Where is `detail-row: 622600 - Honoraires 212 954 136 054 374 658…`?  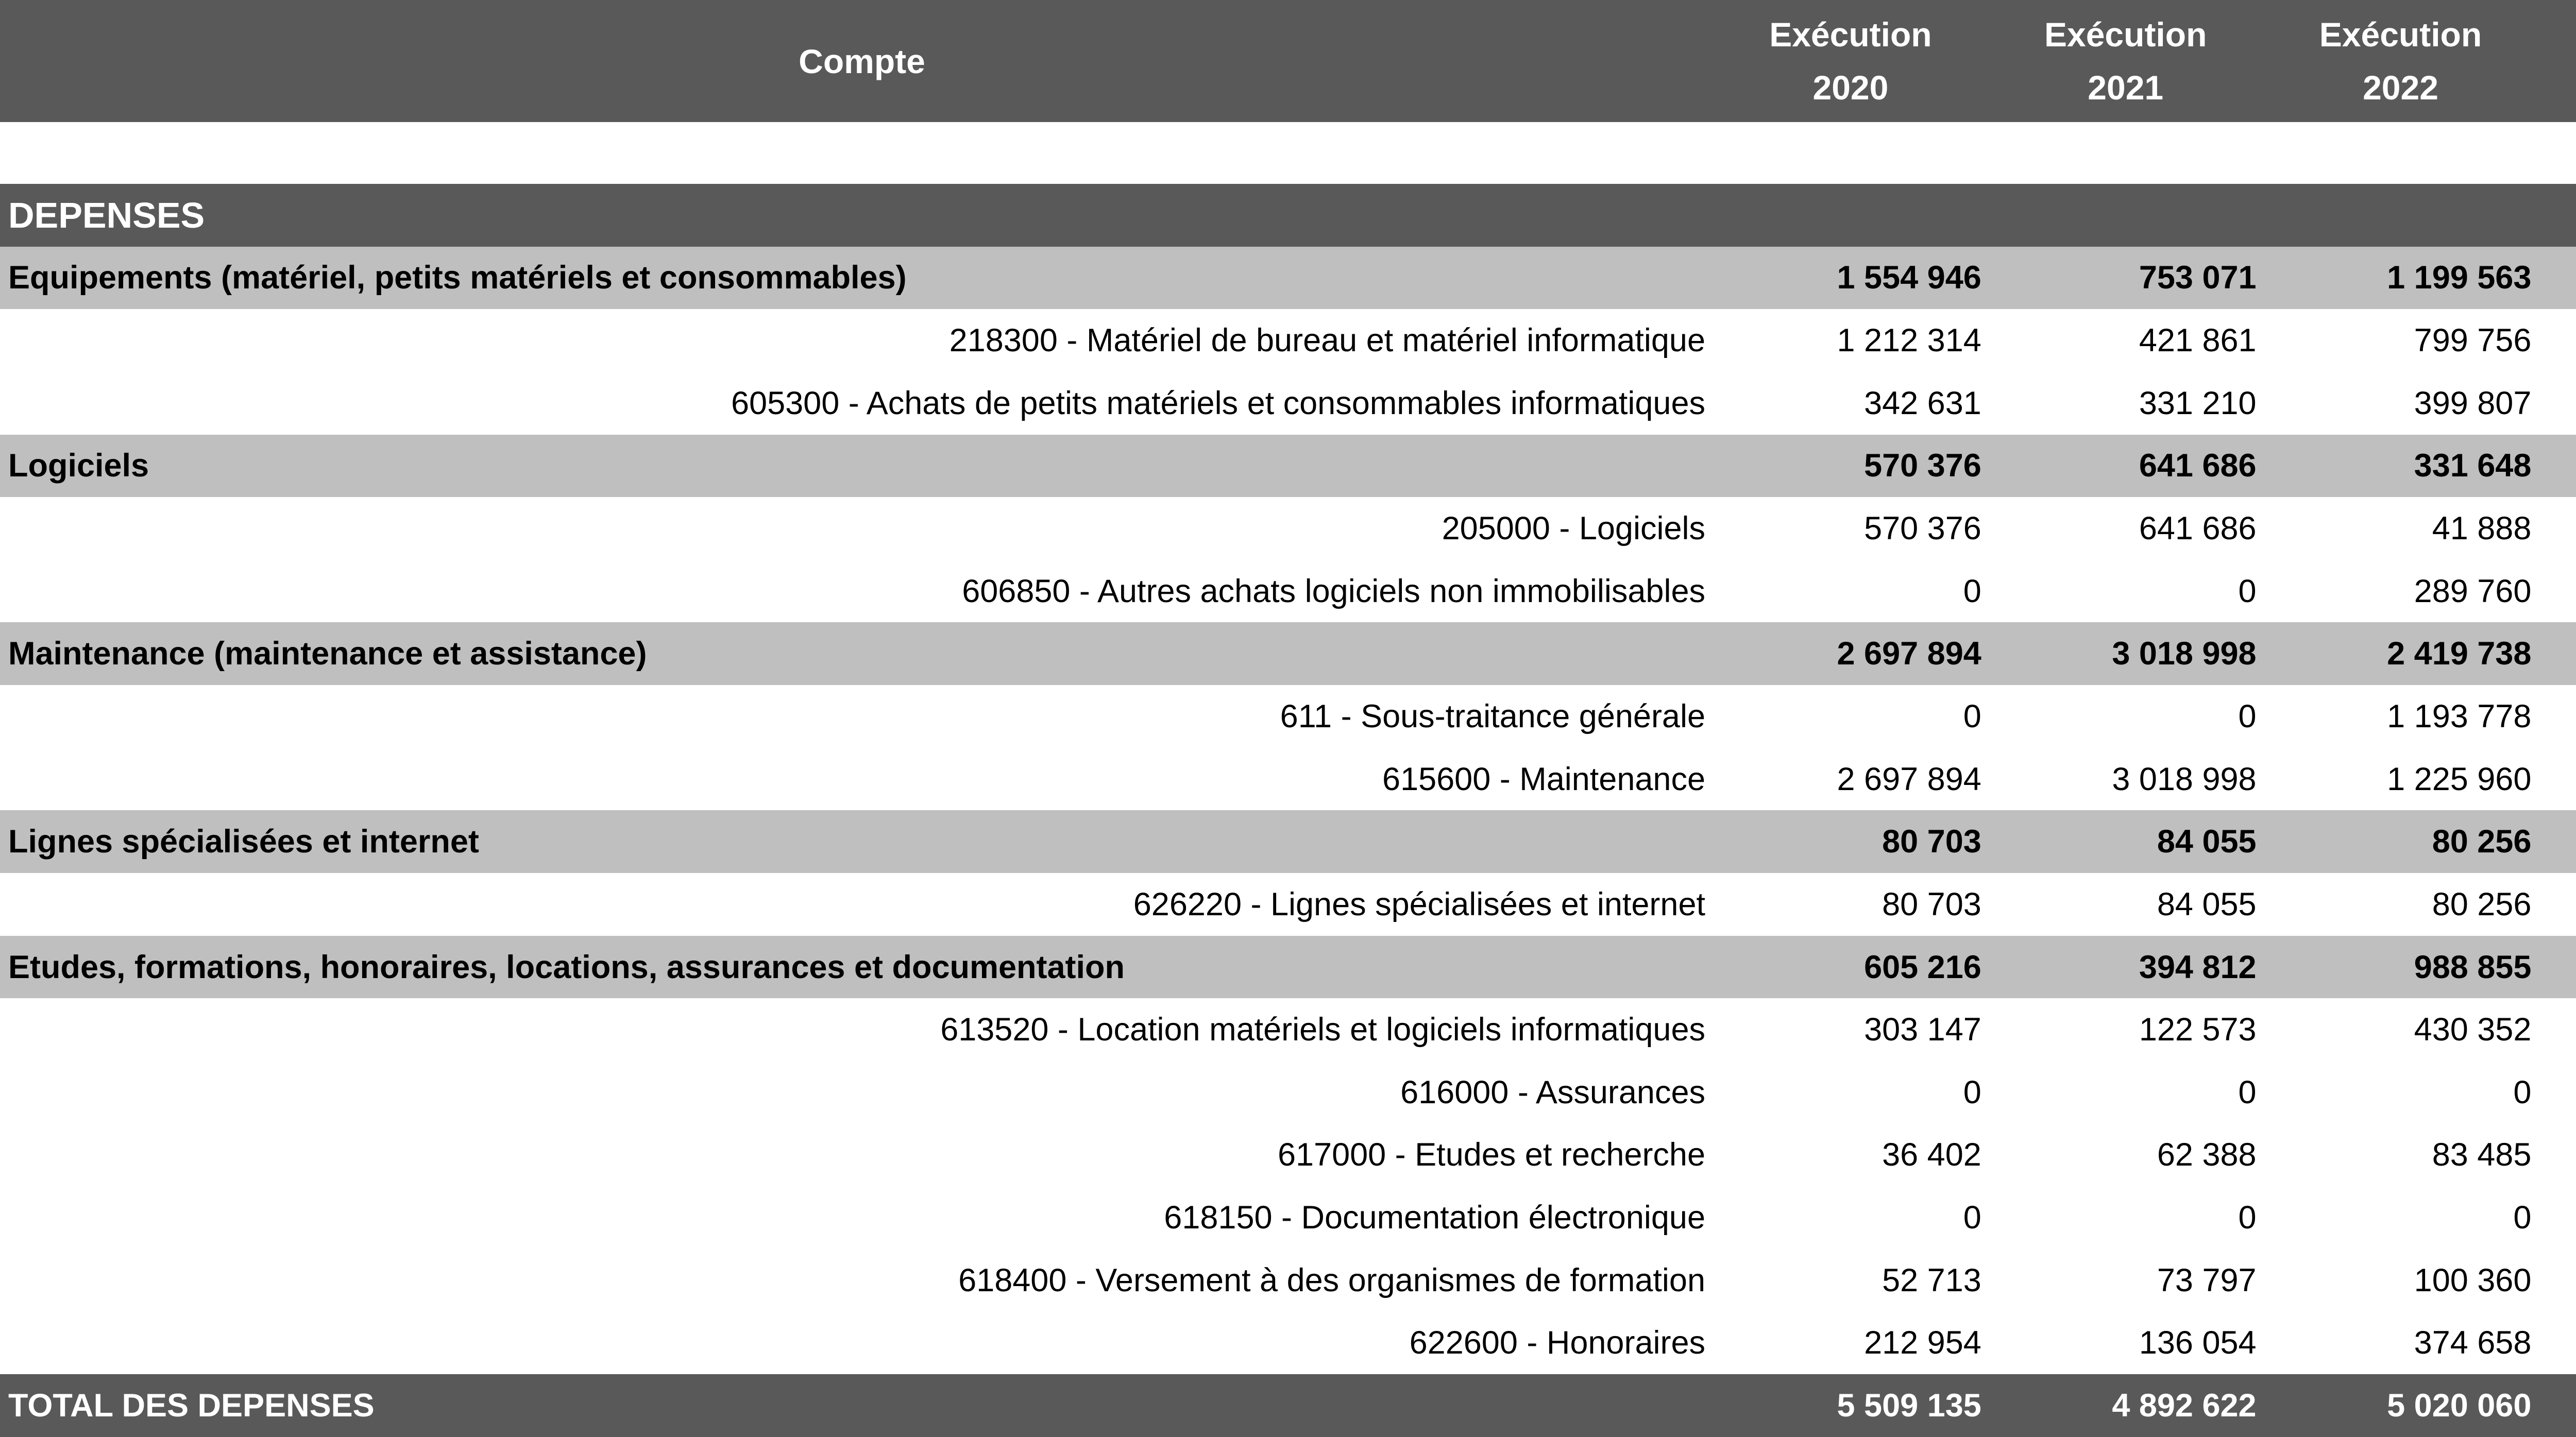
detail-row: 622600 - Honoraires 212 954 136 054 374 658… is located at coordinates (1288, 1343).